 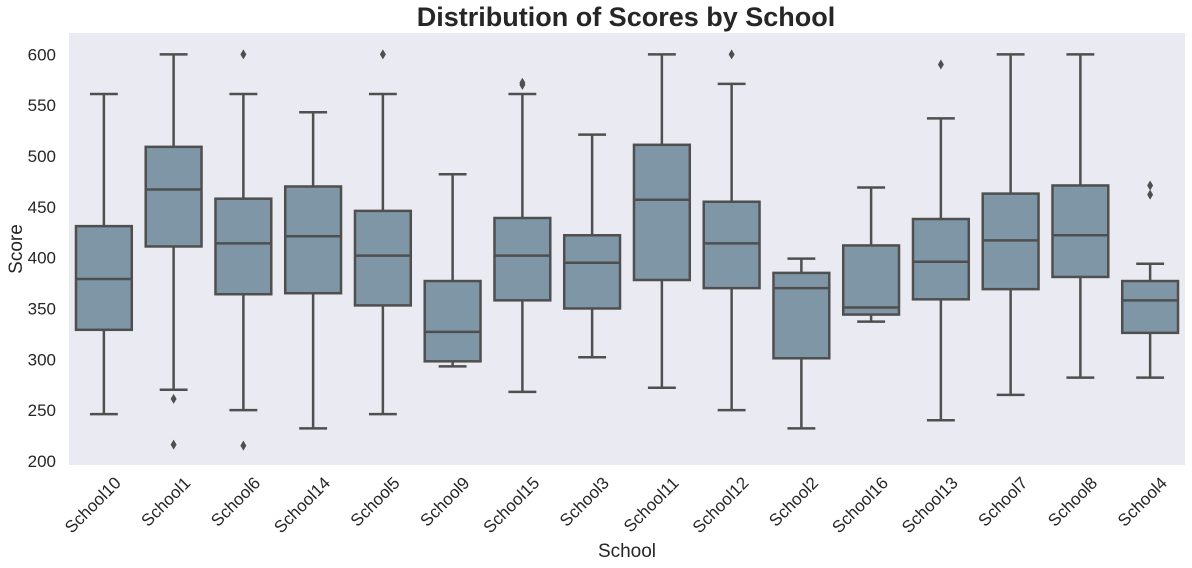 What do you see at coordinates (173, 251) in the screenshot?
I see `box-school1` at bounding box center [173, 251].